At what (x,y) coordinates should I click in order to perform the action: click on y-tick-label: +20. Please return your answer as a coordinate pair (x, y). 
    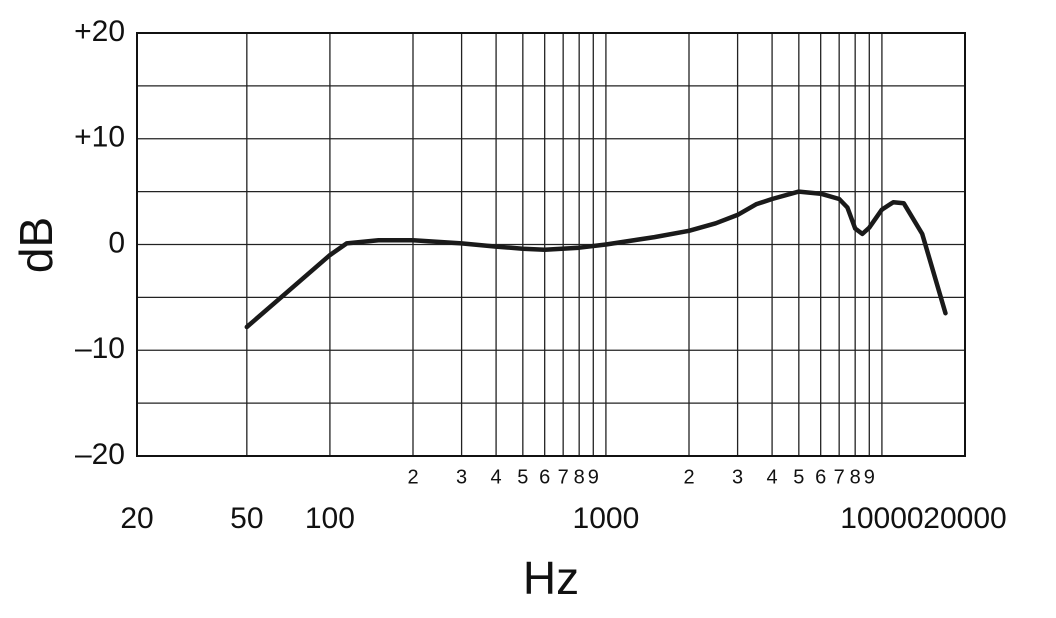
    Looking at the image, I should click on (99, 31).